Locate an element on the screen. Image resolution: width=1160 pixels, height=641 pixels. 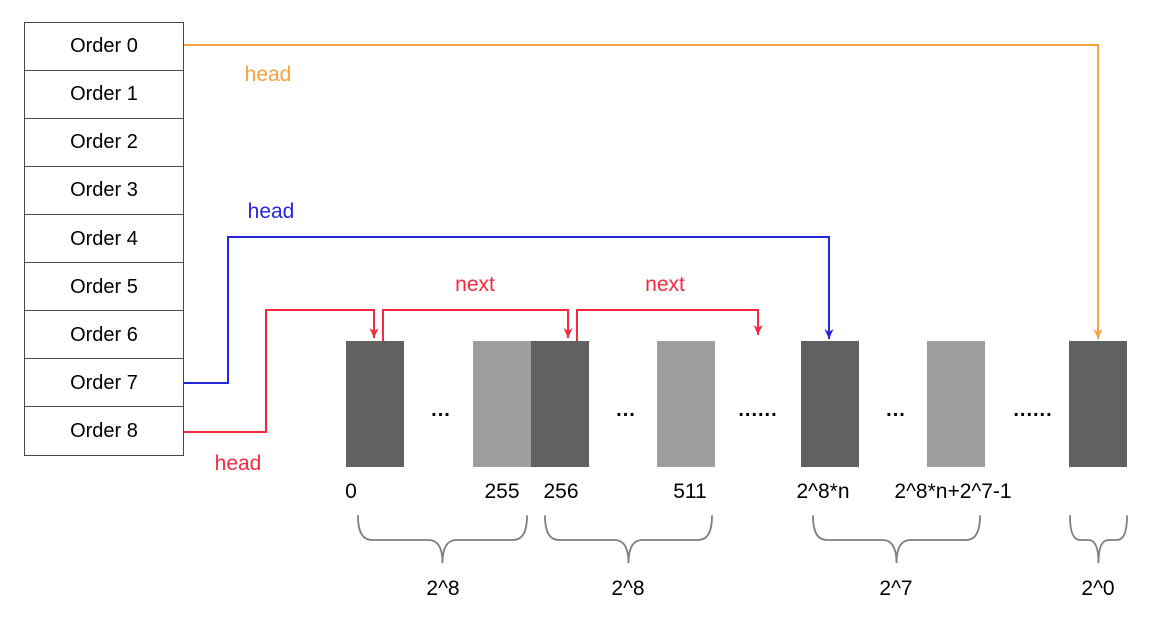
group-label-3: 2^7 is located at coordinates (896, 588).